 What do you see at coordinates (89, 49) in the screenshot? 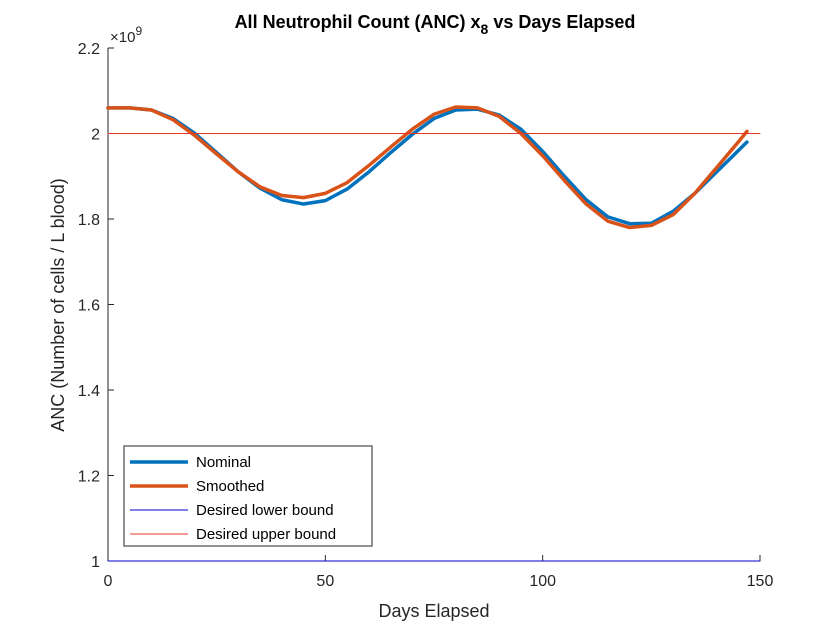
I see `y-tick-label: 2.2` at bounding box center [89, 49].